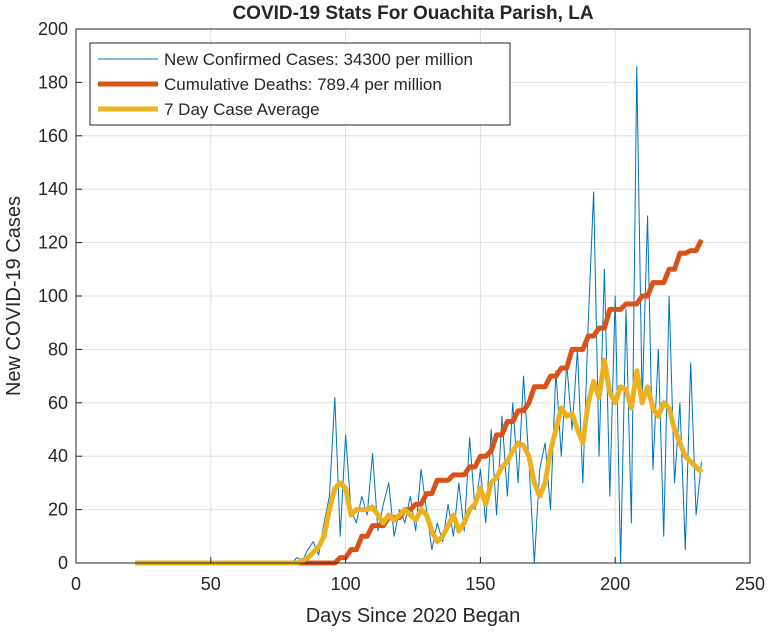  I want to click on y-tick-label: 100, so click(53, 296).